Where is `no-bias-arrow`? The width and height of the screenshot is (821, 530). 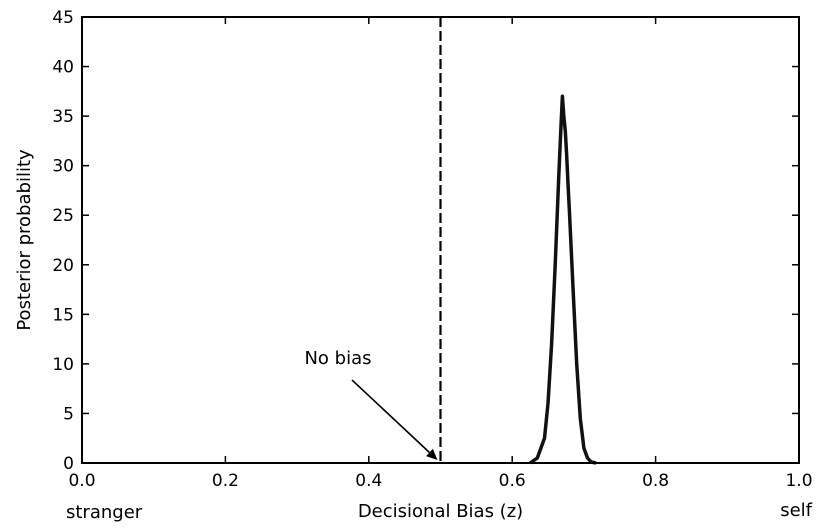 no-bias-arrow is located at coordinates (394, 419).